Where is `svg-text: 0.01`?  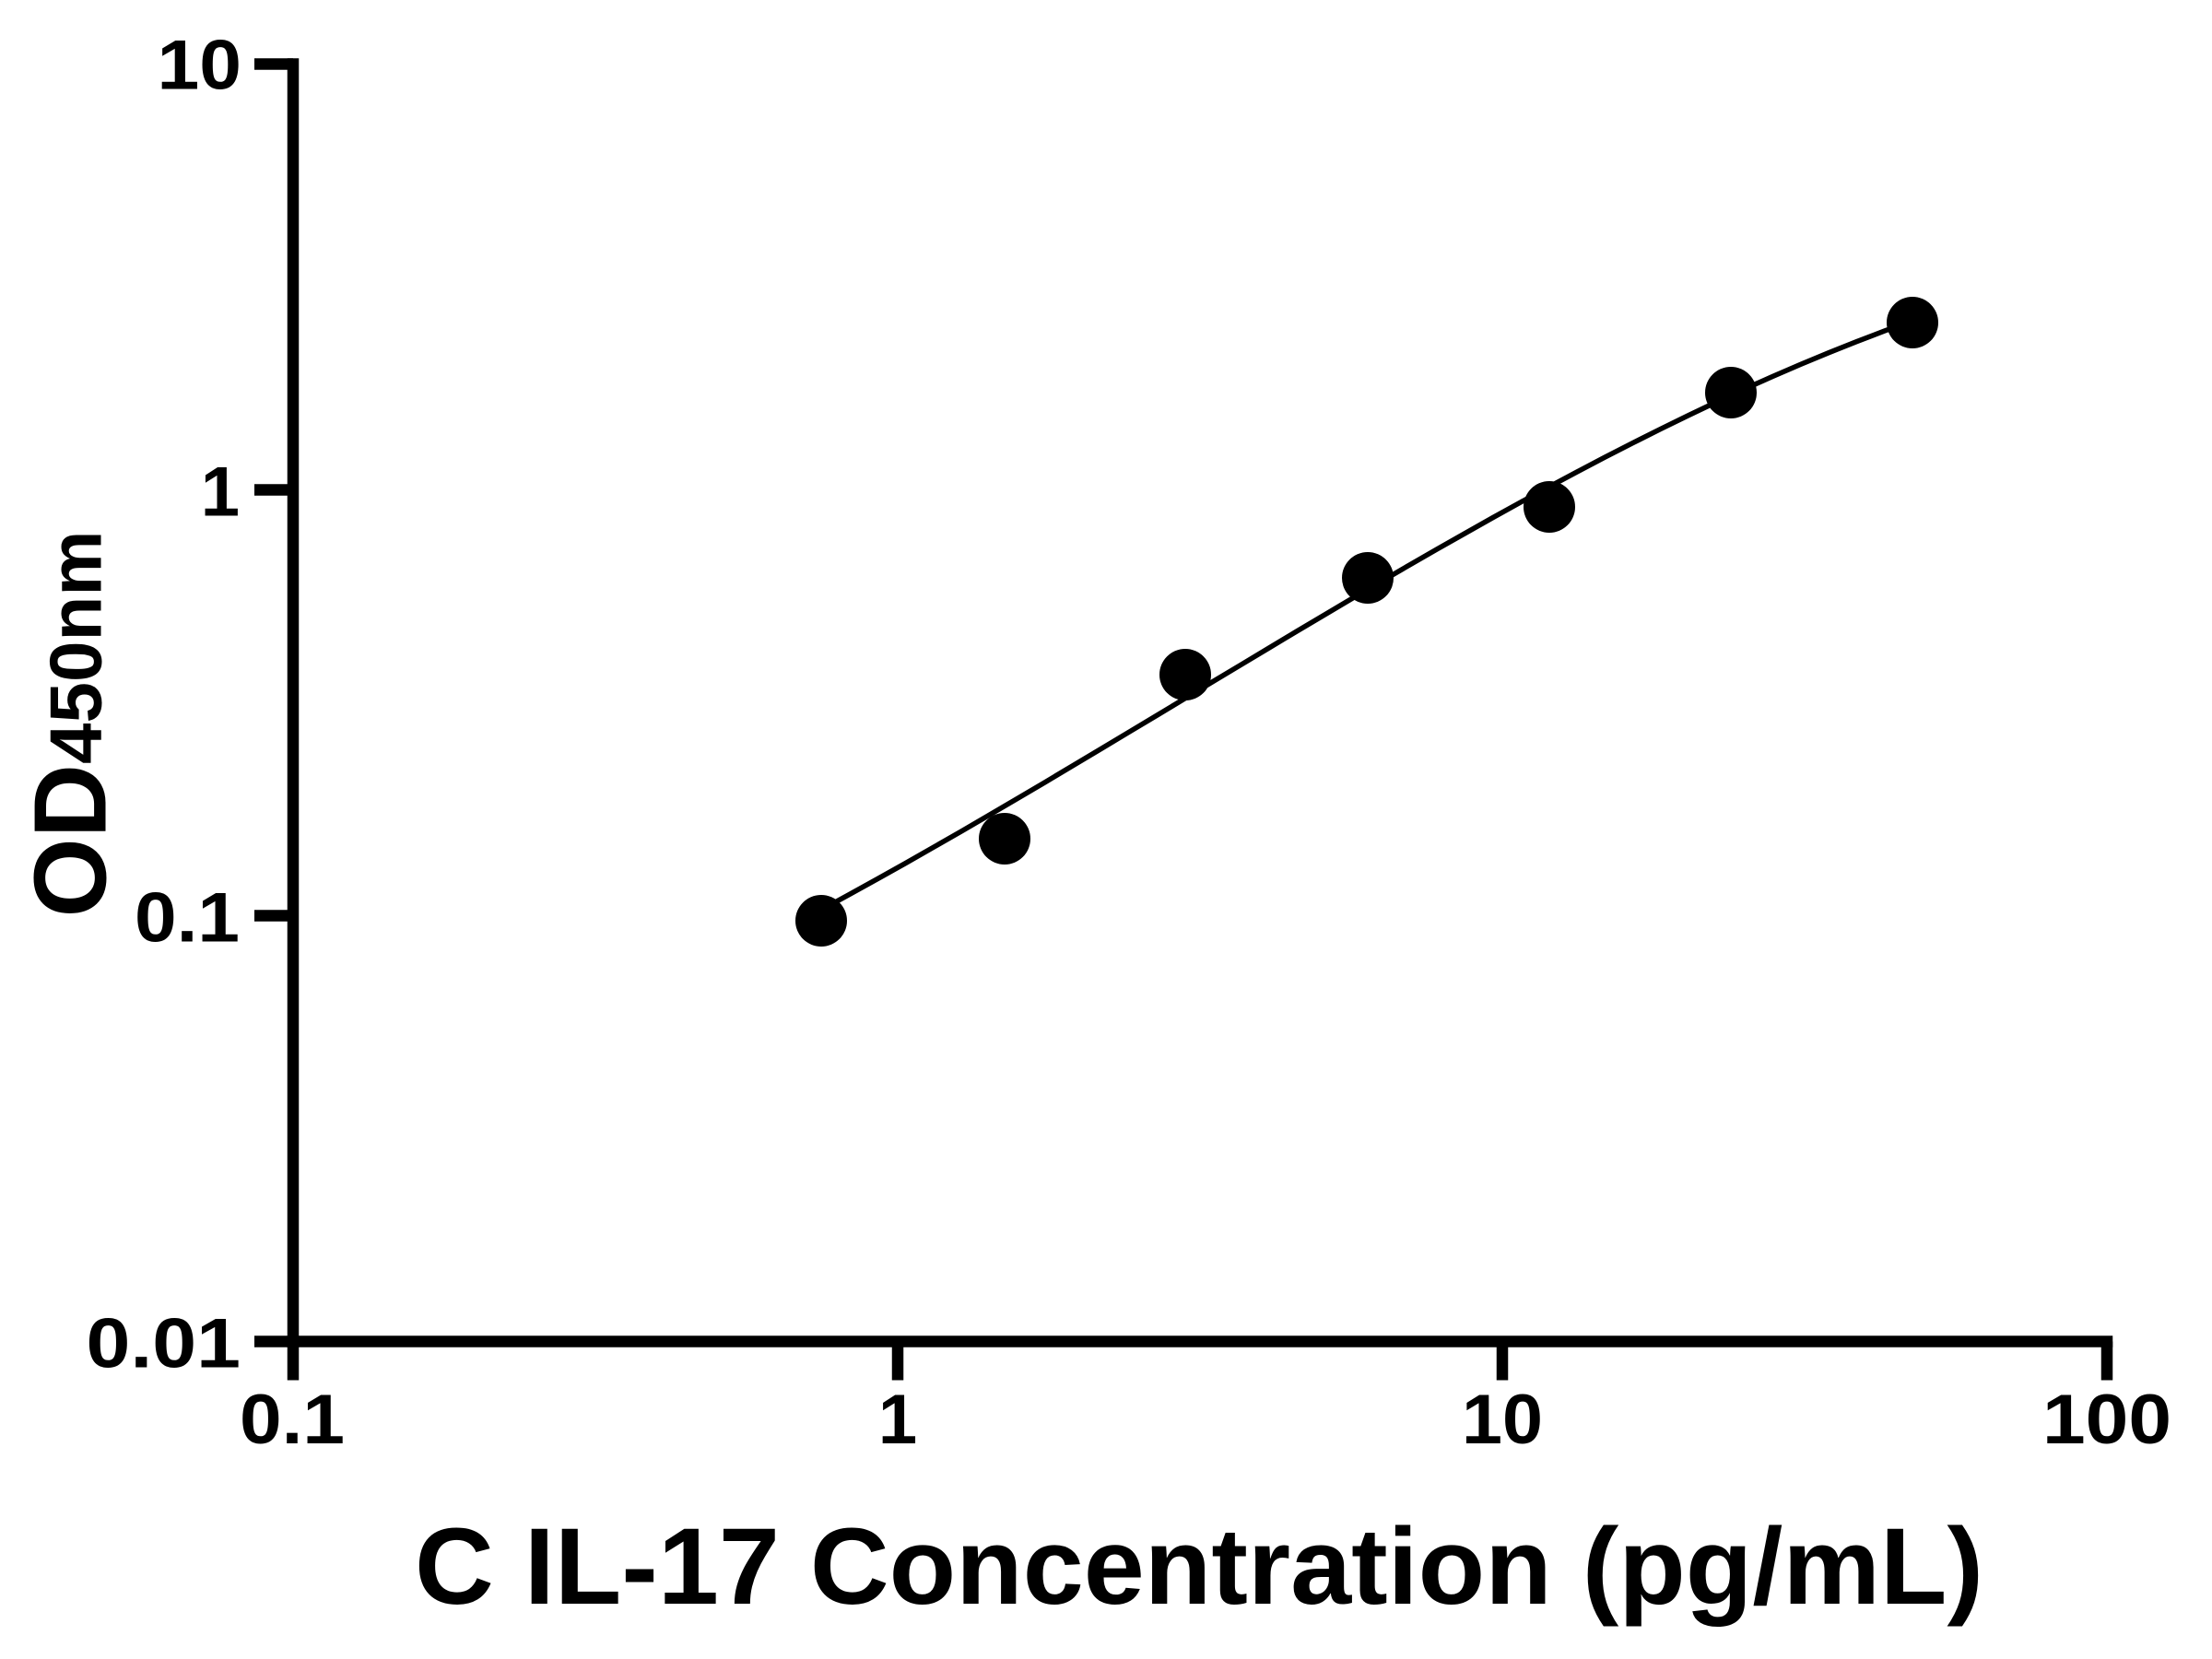 svg-text: 0.01 is located at coordinates (164, 1344).